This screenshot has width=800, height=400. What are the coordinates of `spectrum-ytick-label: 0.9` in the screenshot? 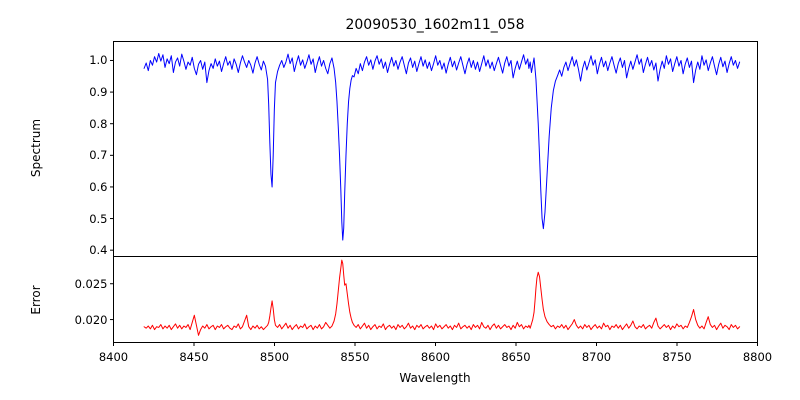 It's located at (98, 92).